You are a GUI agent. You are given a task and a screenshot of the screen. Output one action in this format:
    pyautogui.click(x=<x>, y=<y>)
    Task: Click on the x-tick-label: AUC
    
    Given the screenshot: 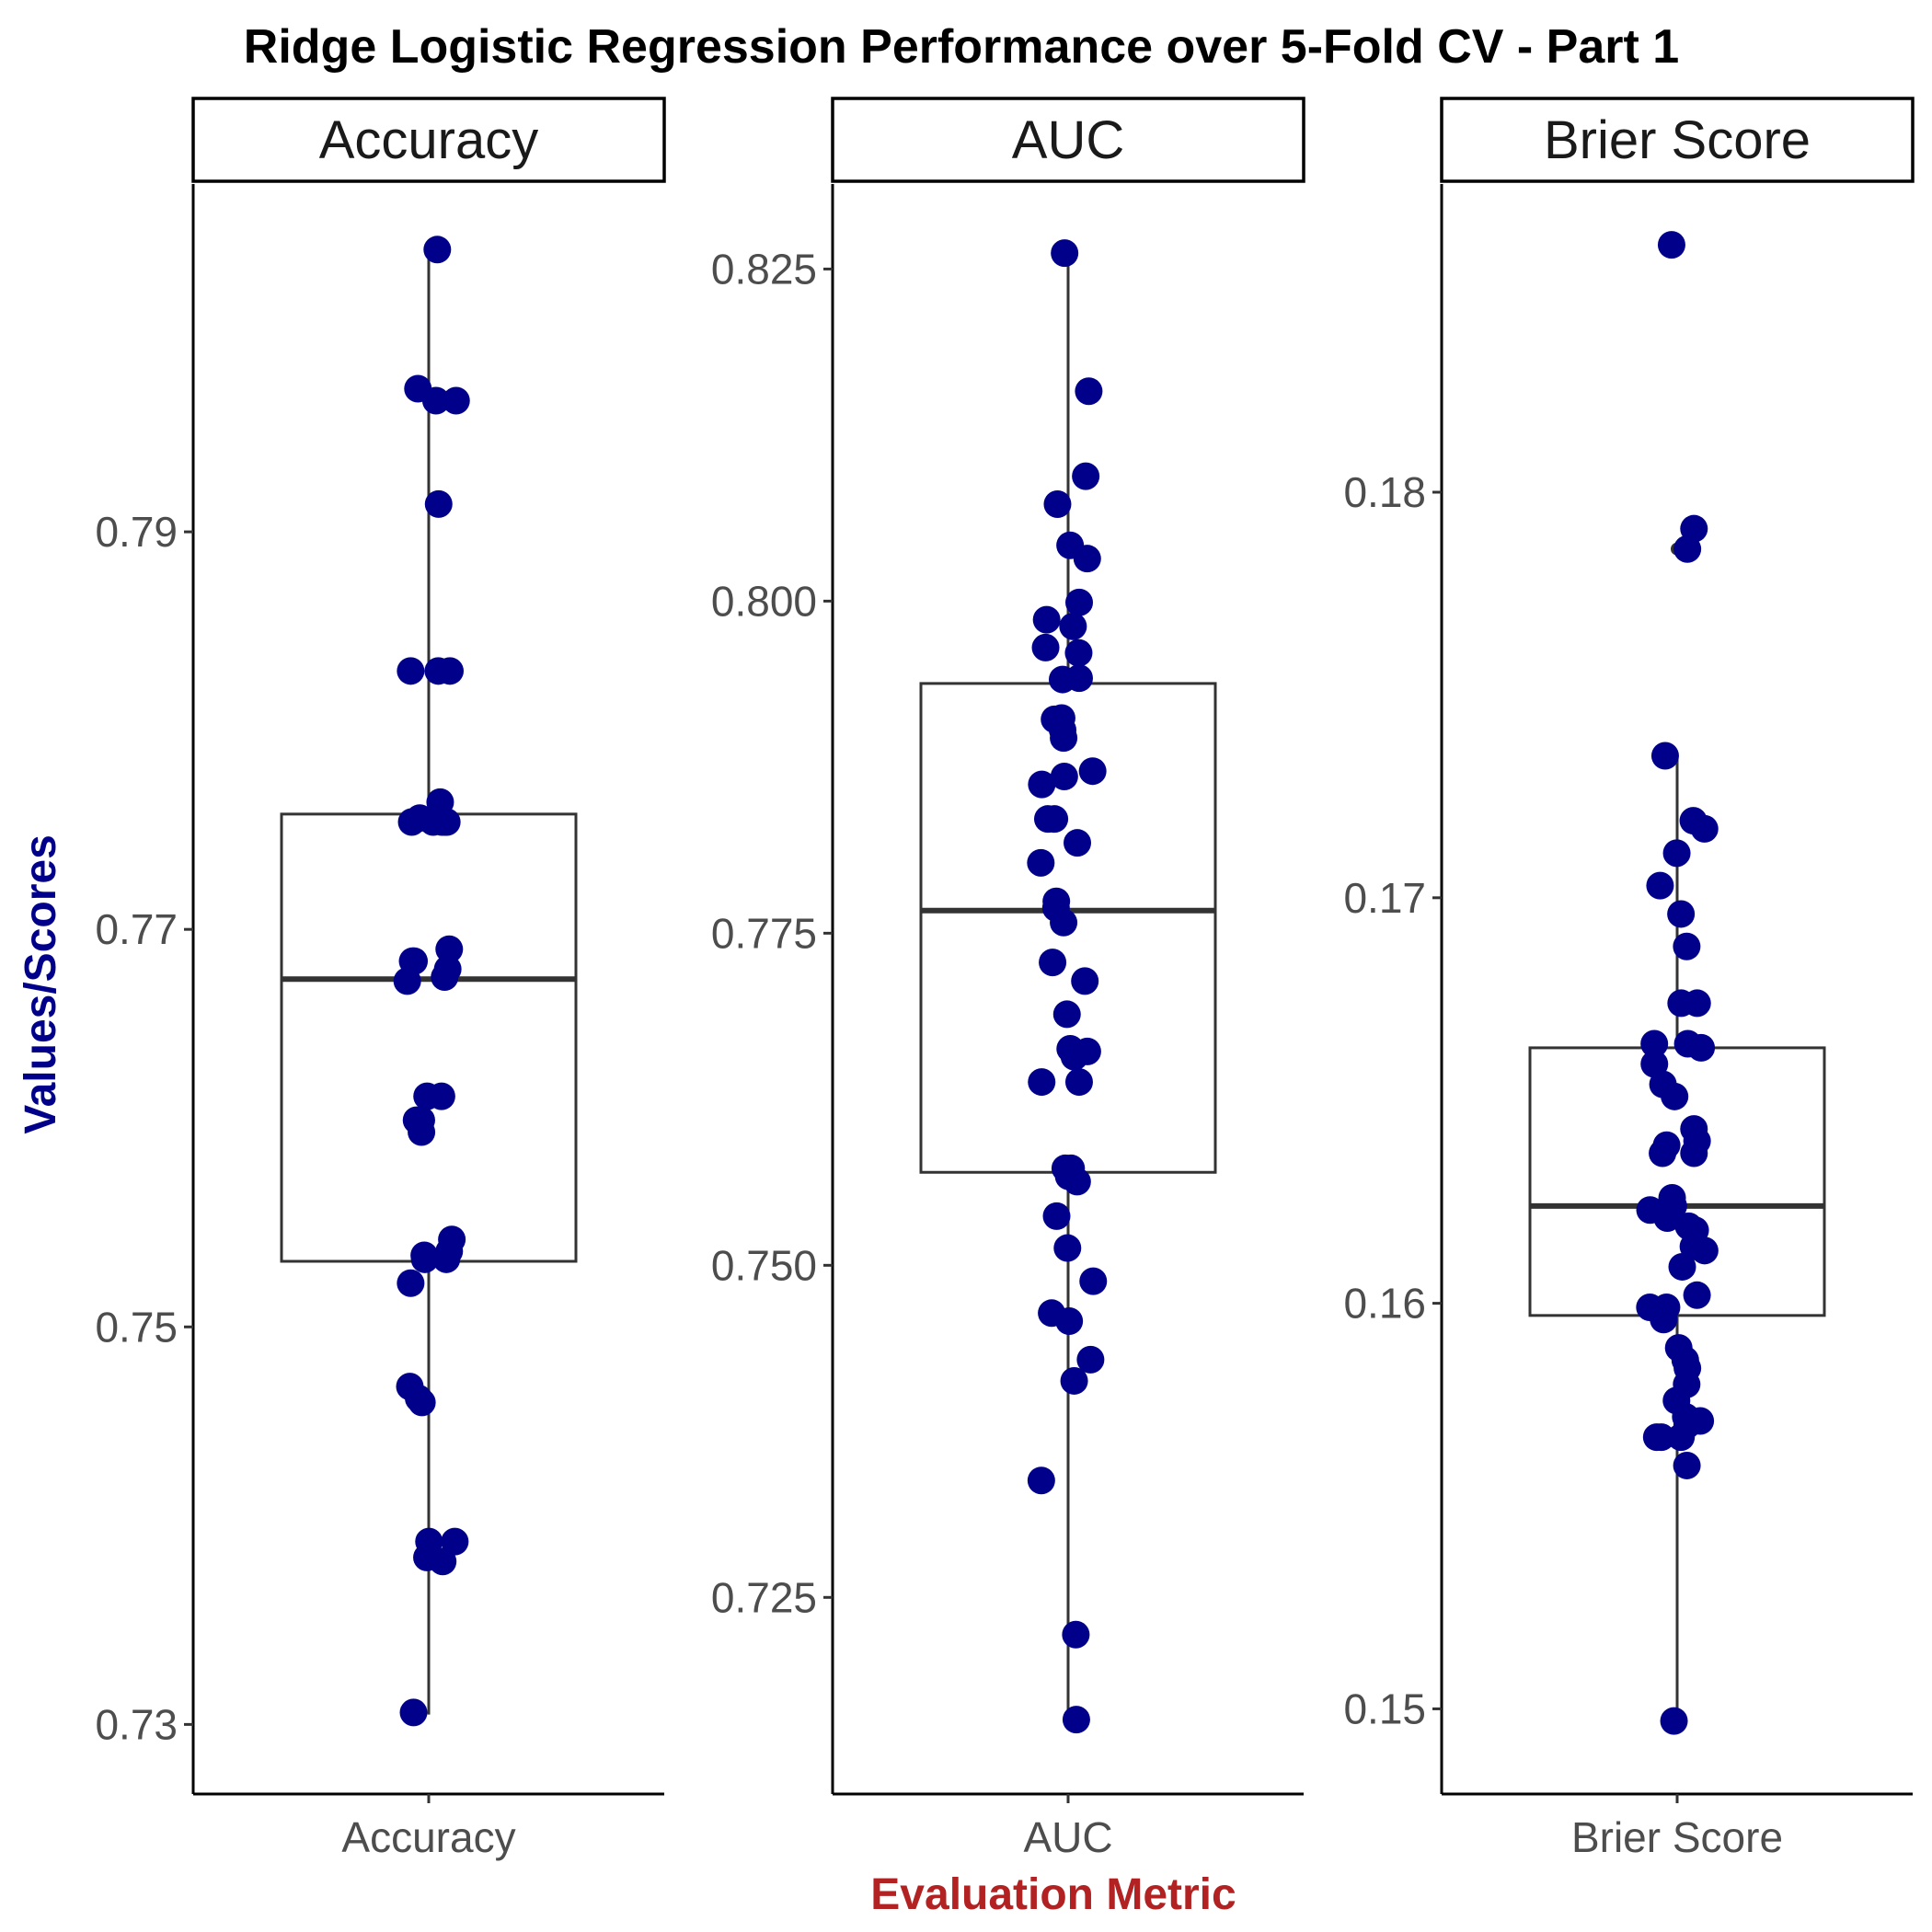 What is the action you would take?
    pyautogui.click(x=1067, y=1837)
    